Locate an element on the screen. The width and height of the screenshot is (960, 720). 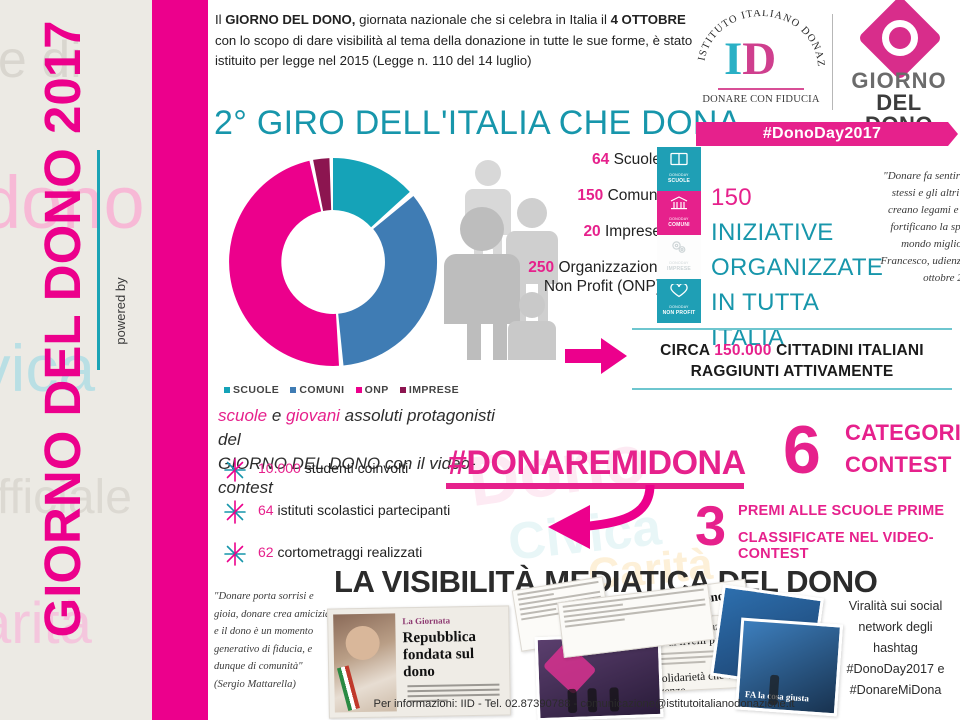
bullet-item-students: 10.000 studenti coinvolti is located at coordinates (372, 476).